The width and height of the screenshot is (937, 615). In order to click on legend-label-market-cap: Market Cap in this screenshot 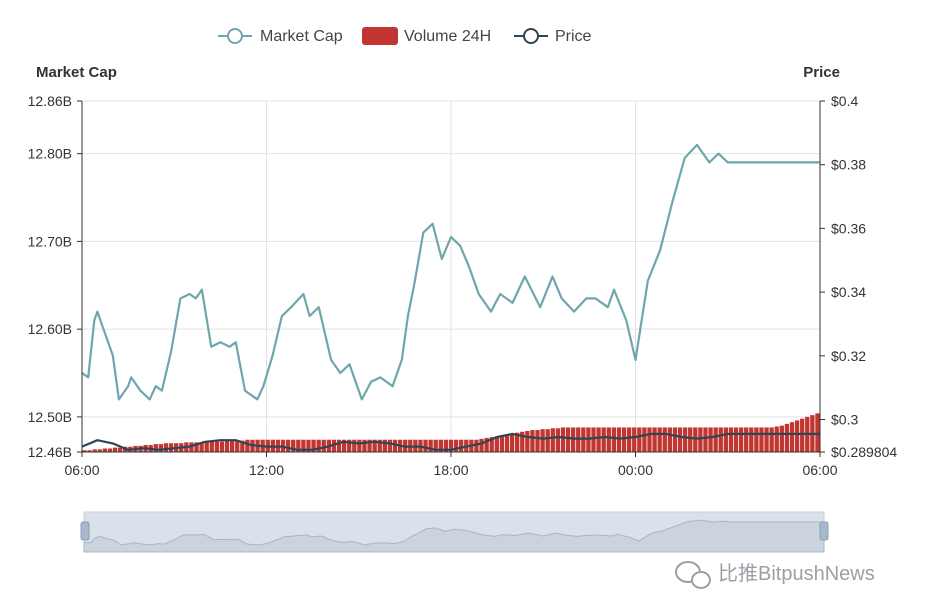, I will do `click(301, 36)`.